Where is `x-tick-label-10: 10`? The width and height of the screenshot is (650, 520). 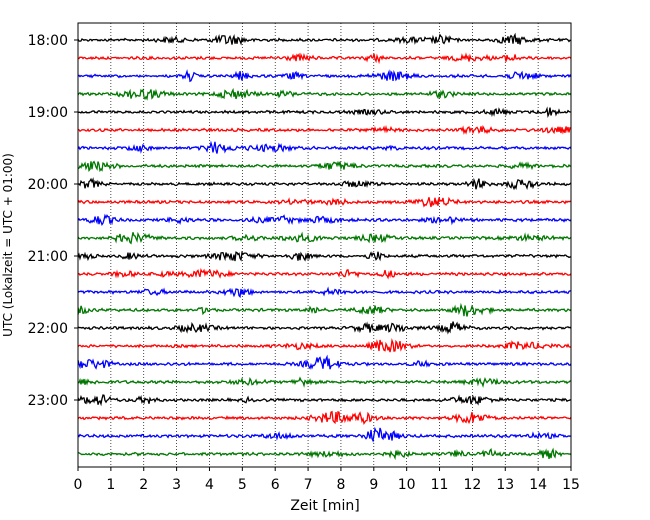
x-tick-label-10: 10 is located at coordinates (407, 485).